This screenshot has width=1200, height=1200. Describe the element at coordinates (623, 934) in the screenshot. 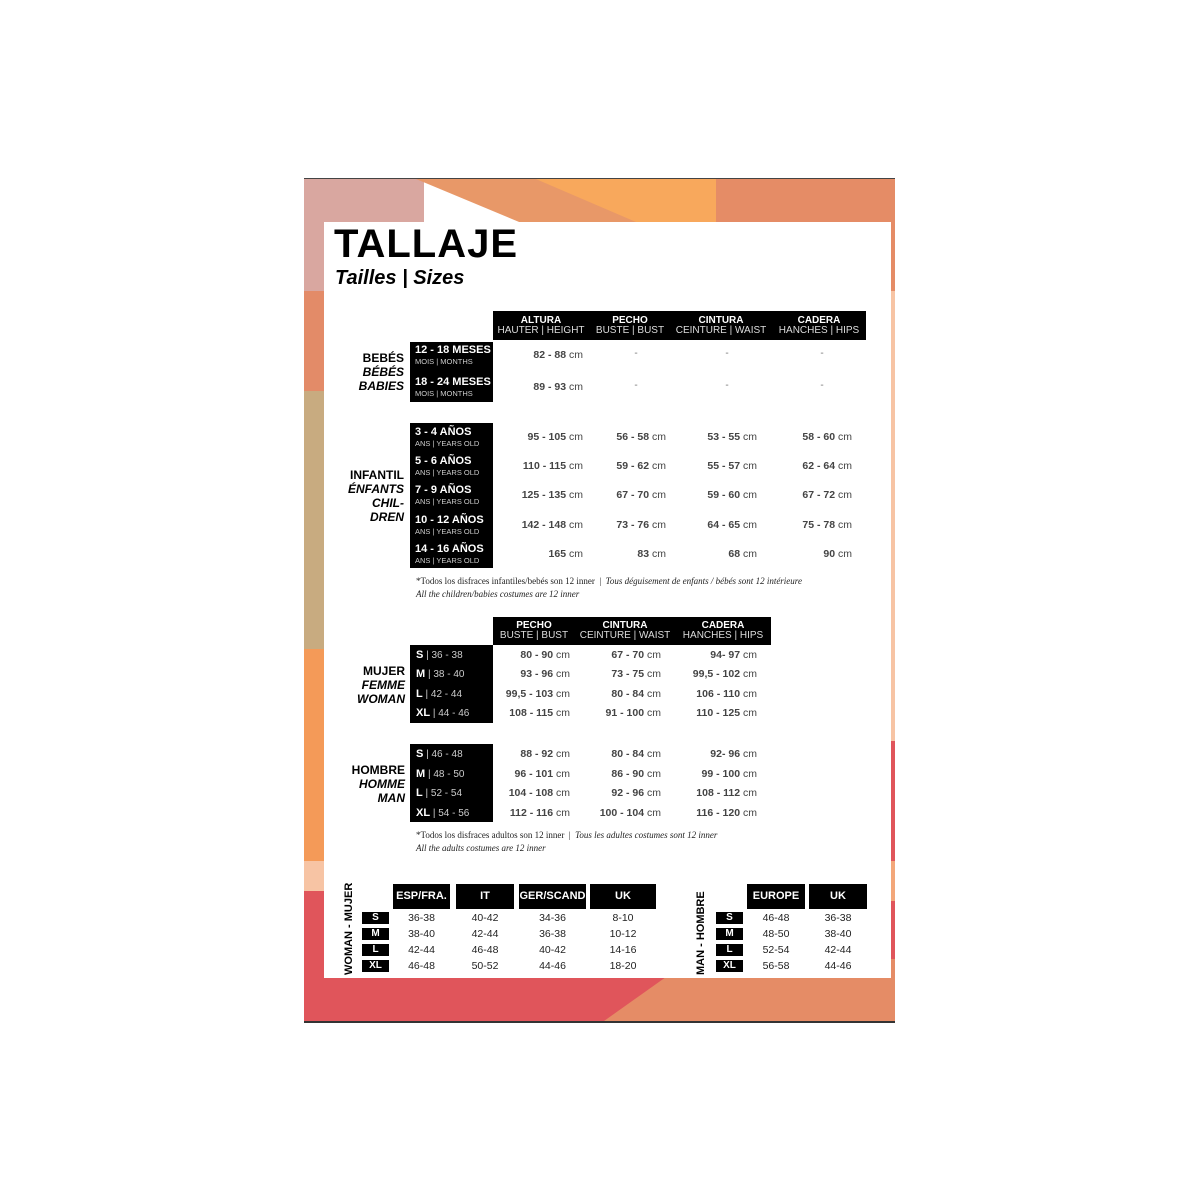

I see `value: 10-12` at that location.